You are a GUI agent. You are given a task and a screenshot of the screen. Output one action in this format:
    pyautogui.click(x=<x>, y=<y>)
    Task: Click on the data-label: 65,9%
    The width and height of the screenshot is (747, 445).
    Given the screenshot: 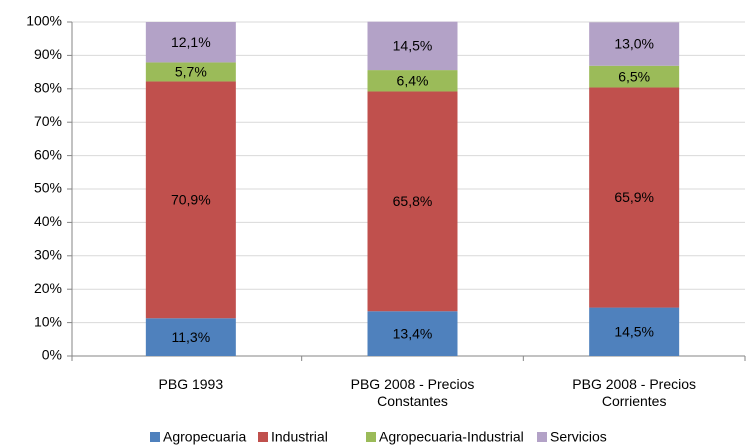 What is the action you would take?
    pyautogui.click(x=634, y=197)
    